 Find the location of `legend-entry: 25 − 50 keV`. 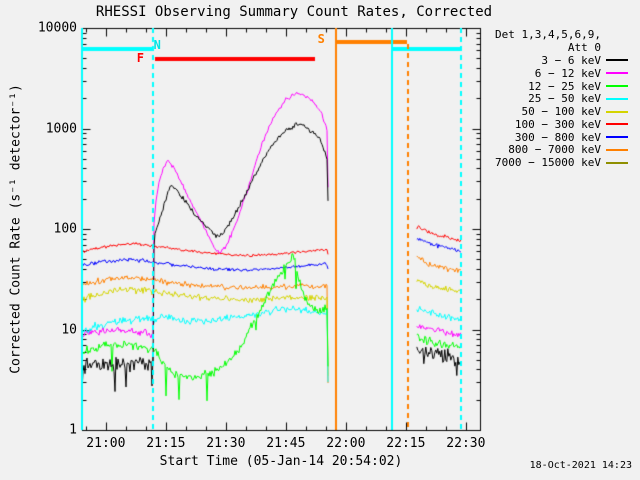

legend-entry: 25 − 50 keV is located at coordinates (549, 98).